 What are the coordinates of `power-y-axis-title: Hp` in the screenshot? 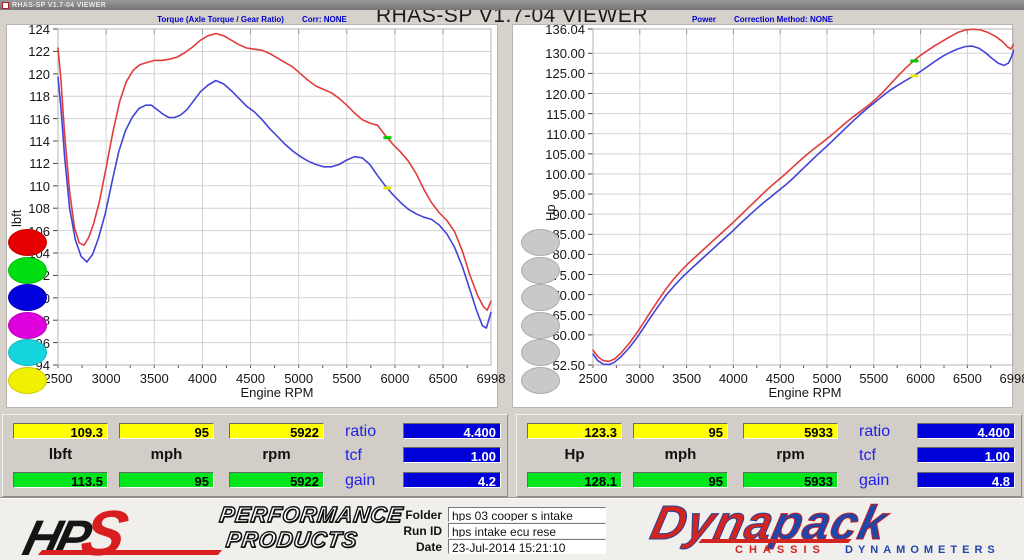 It's located at (550, 212).